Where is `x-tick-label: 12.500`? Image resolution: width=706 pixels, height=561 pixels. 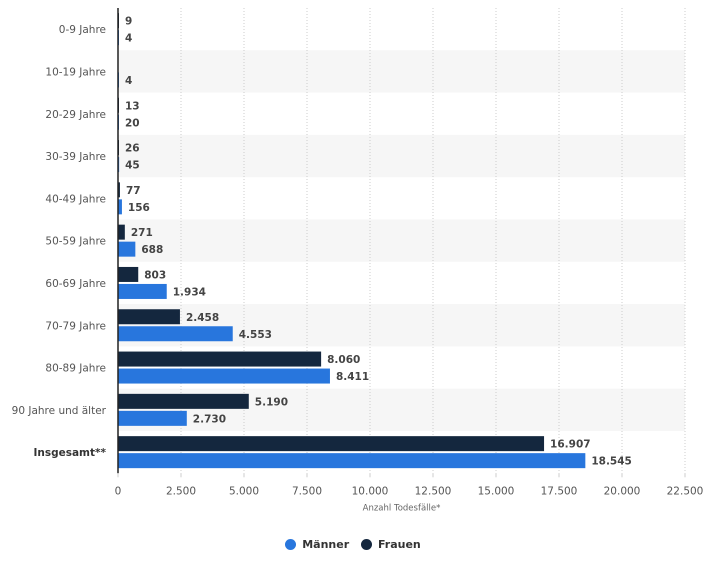
x-tick-label: 12.500 is located at coordinates (433, 491).